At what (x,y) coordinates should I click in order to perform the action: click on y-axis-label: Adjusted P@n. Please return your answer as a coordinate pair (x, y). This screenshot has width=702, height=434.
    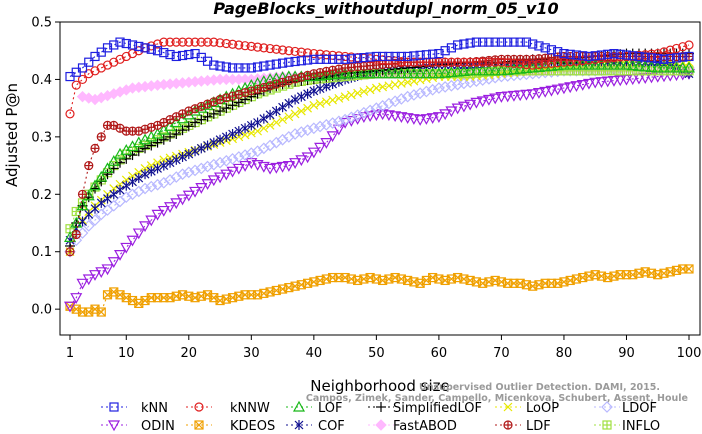
    Looking at the image, I should click on (12, 135).